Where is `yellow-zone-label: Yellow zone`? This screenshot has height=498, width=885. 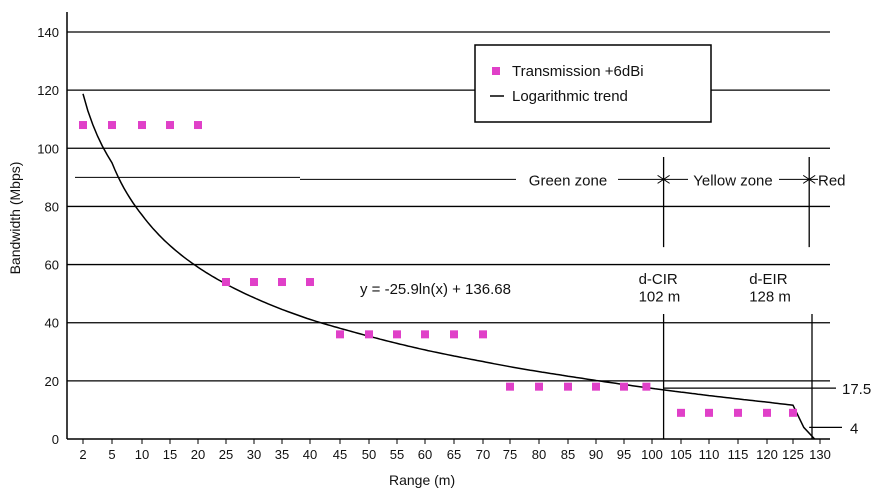 yellow-zone-label: Yellow zone is located at coordinates (733, 180).